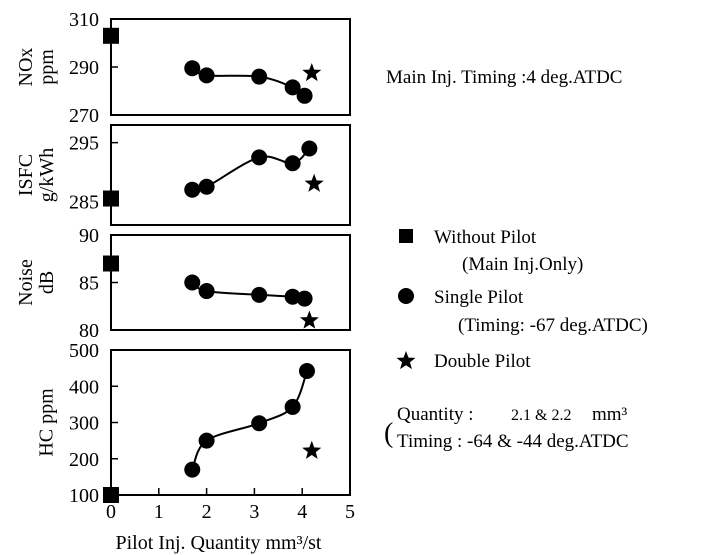 This screenshot has width=701, height=555. What do you see at coordinates (541, 415) in the screenshot?
I see `legend-double-quantity-values: 2.1 & 2.2` at bounding box center [541, 415].